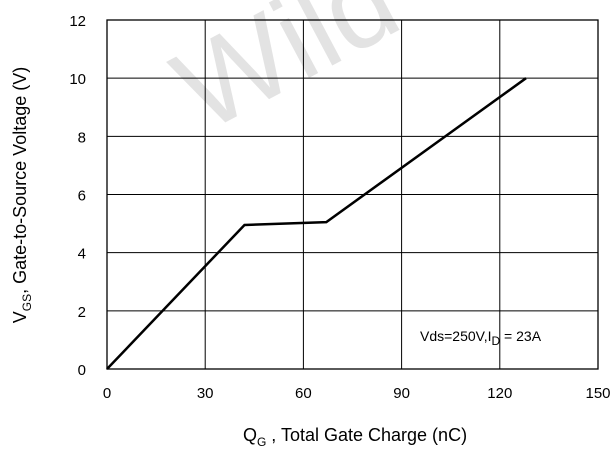  What do you see at coordinates (27, 302) in the screenshot?
I see `y-axis-title-sub: GS` at bounding box center [27, 302].